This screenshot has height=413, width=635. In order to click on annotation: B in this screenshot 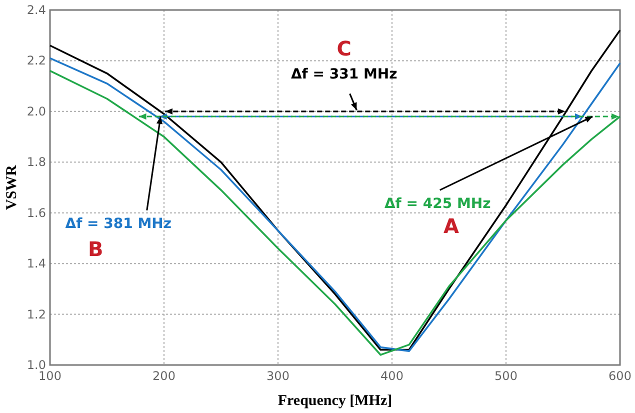, I will do `click(96, 248)`.